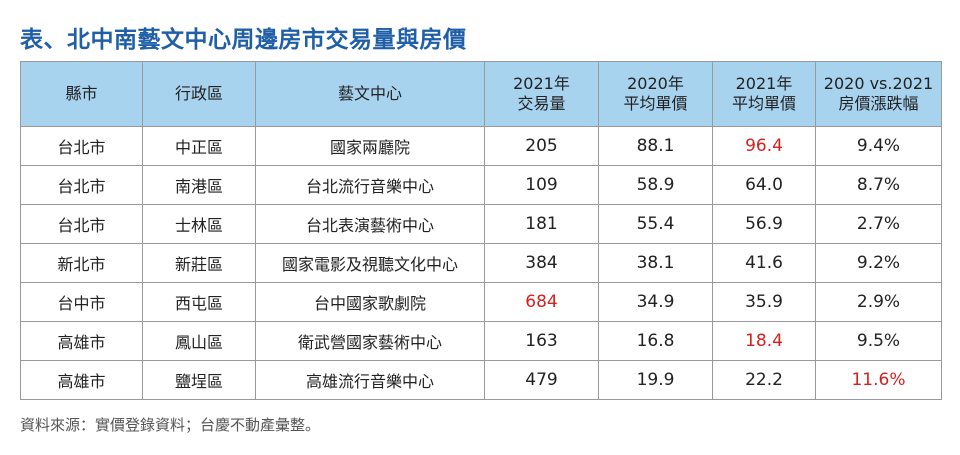  What do you see at coordinates (370, 302) in the screenshot?
I see `cell-arts-center: 台中國家歌劇院` at bounding box center [370, 302].